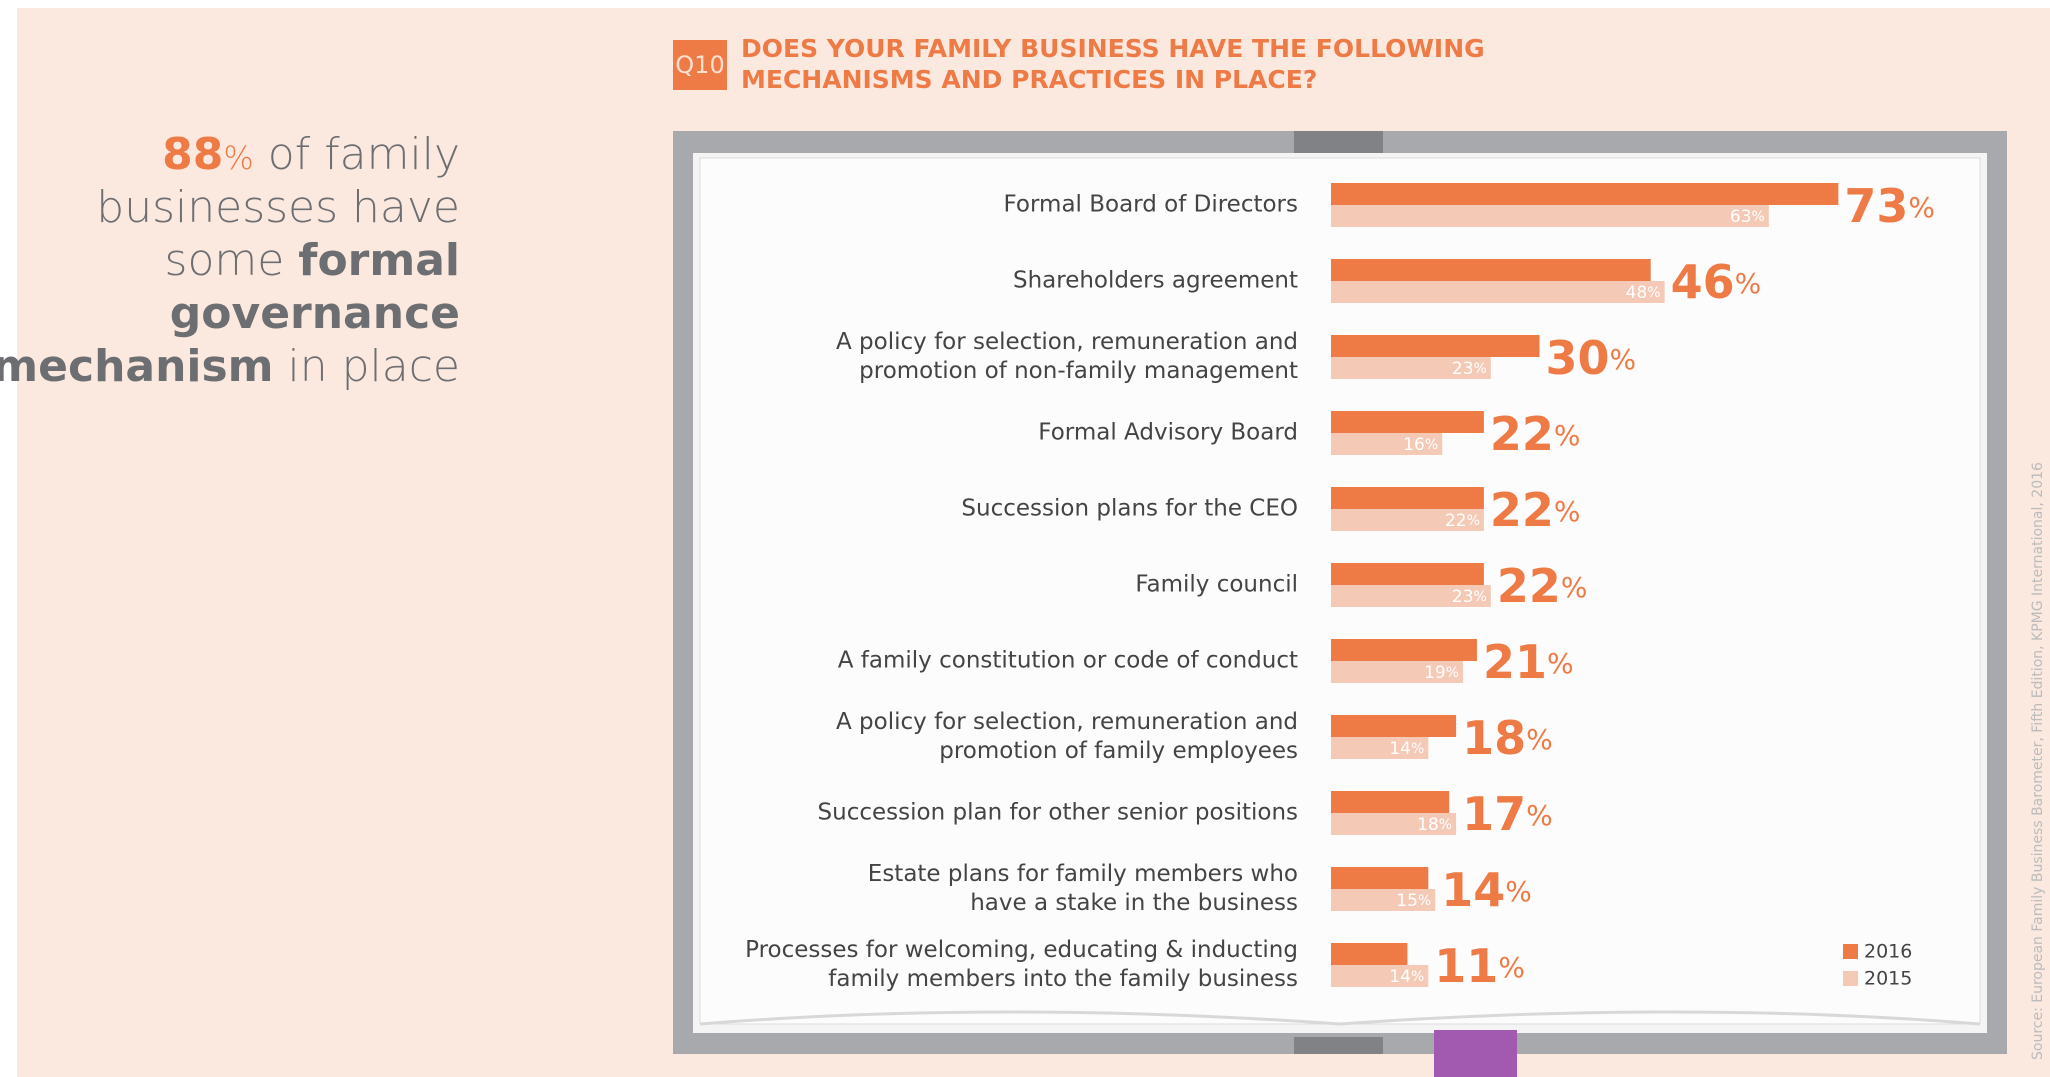  Describe the element at coordinates (1716, 282) in the screenshot. I see `value-label: 46%` at that location.